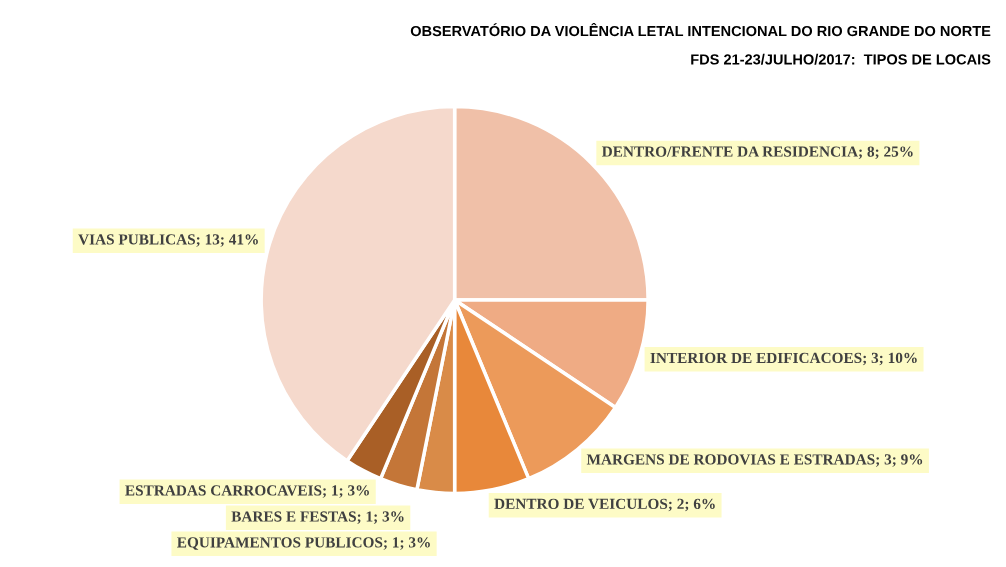  What do you see at coordinates (700, 30) in the screenshot?
I see `chart-title: OBSERVATÓRIO DA VIOLÊNCIA LETAL INTENCIONAL DO RIO GRANDE DO NORTE` at bounding box center [700, 30].